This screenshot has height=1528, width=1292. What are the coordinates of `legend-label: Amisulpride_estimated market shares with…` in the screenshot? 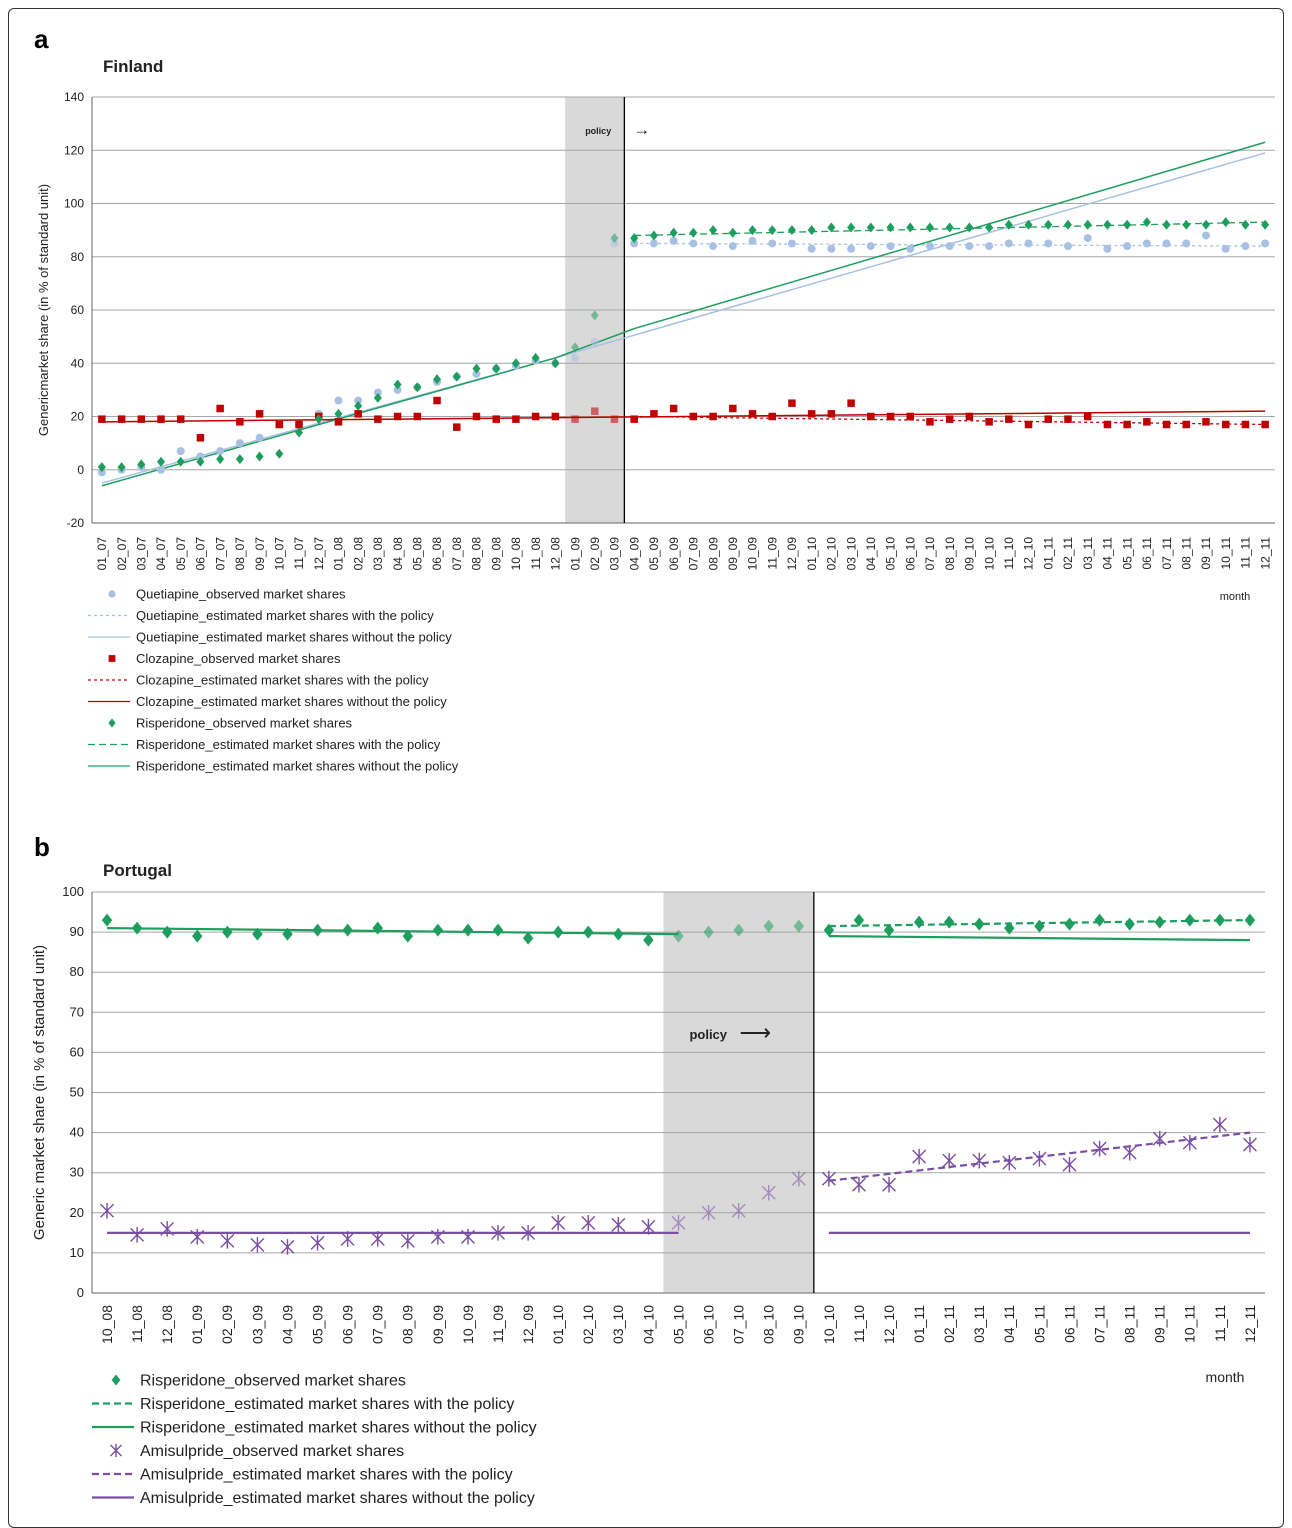 It's located at (326, 1475).